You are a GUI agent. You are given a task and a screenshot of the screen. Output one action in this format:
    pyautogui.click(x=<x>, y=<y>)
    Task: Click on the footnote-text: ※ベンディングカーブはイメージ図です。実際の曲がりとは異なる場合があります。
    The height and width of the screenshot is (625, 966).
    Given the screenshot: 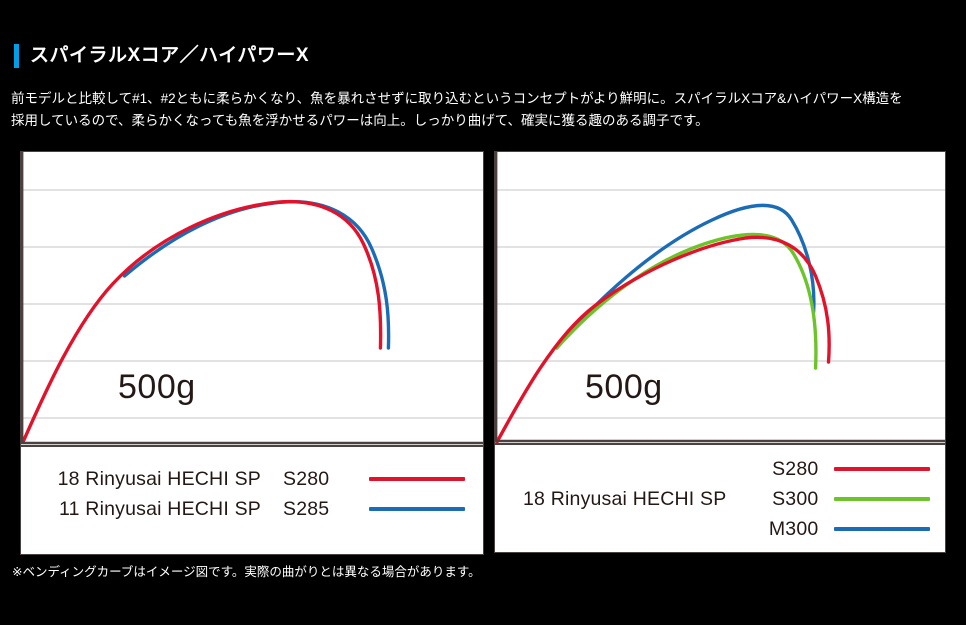 What is the action you would take?
    pyautogui.click(x=246, y=572)
    